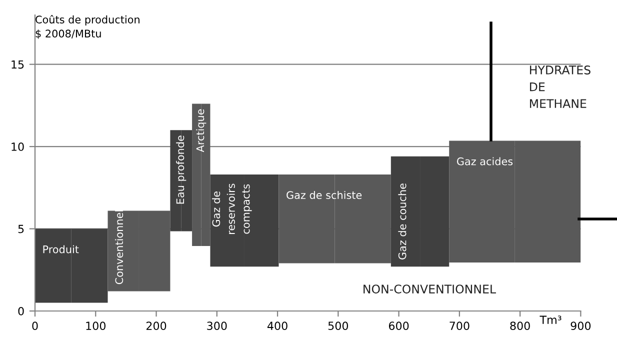 The height and width of the screenshot is (346, 617). I want to click on series-label: Gaz de reservoirs compacts, so click(232, 209).